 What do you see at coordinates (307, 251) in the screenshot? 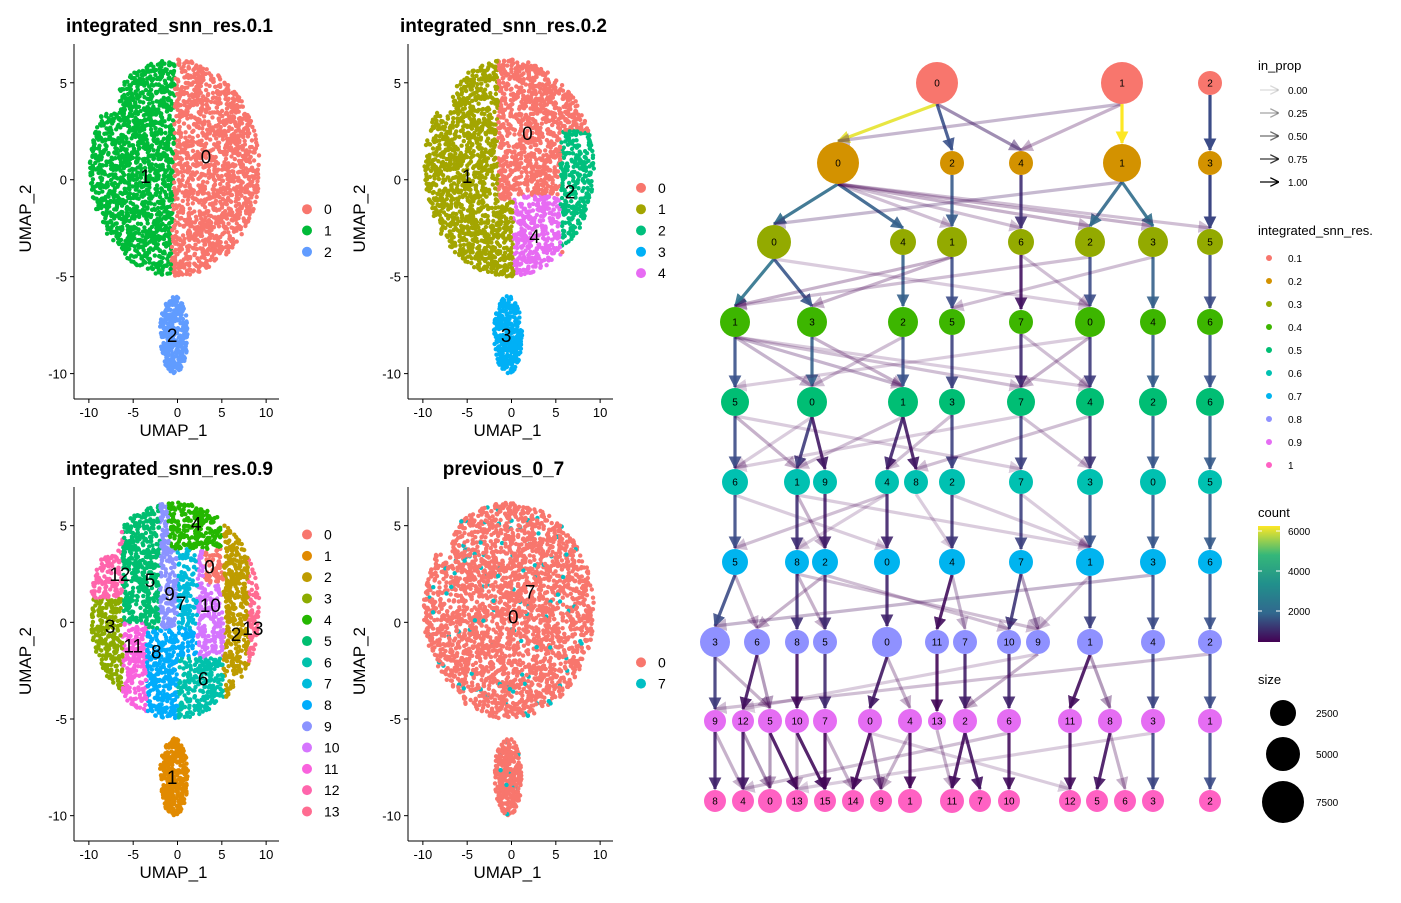
I see `legend-key` at bounding box center [307, 251].